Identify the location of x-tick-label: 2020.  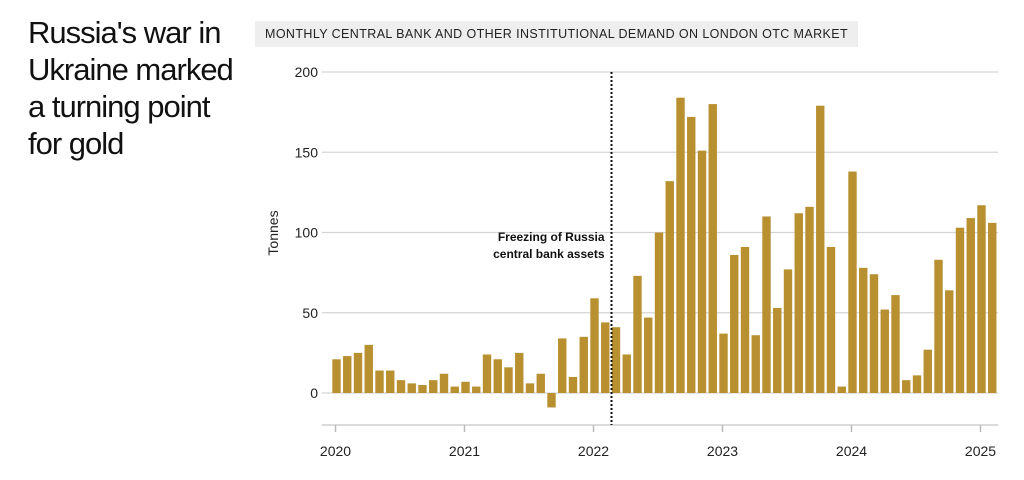
(335, 451).